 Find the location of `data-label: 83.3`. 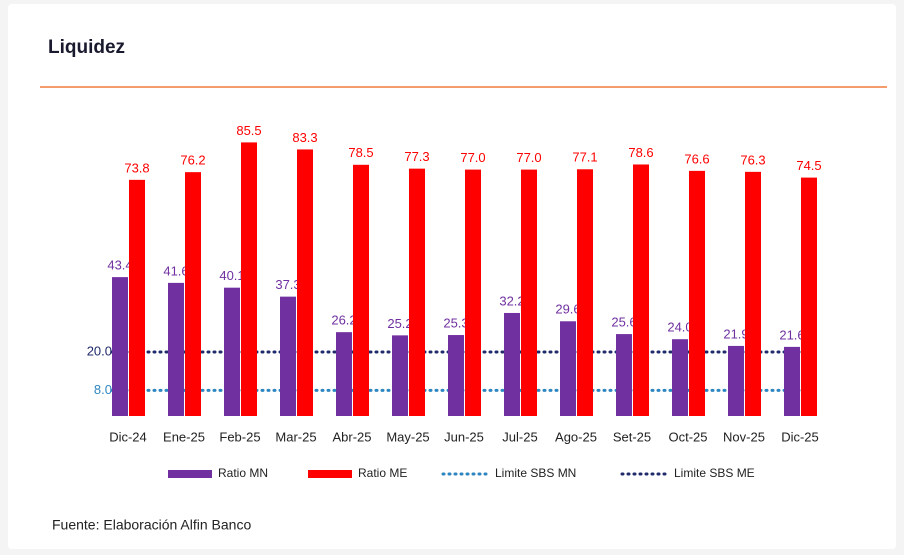

data-label: 83.3 is located at coordinates (304, 137).